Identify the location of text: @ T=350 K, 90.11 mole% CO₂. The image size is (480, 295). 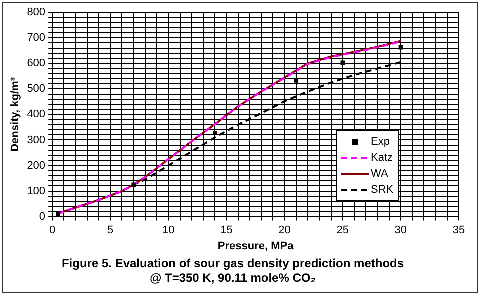
(233, 278).